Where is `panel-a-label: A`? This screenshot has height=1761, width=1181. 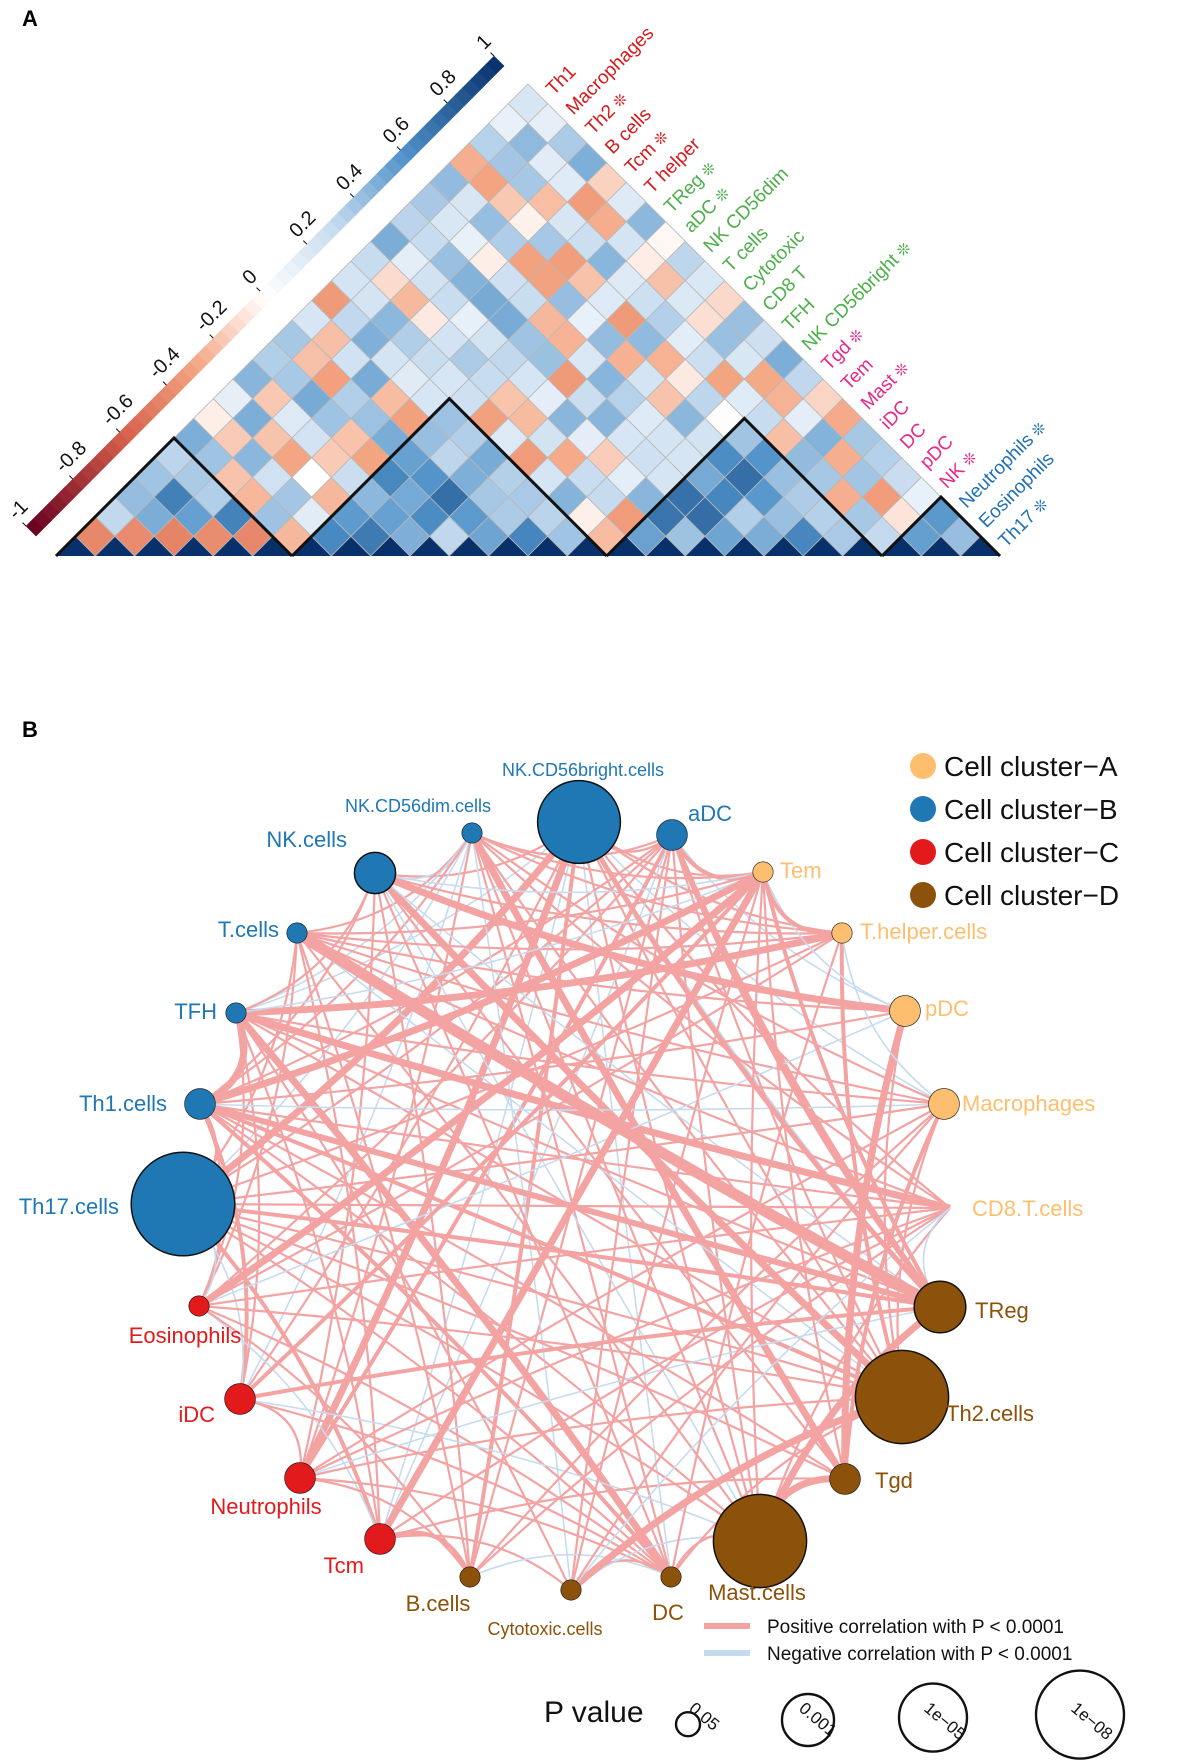 panel-a-label: A is located at coordinates (30, 18).